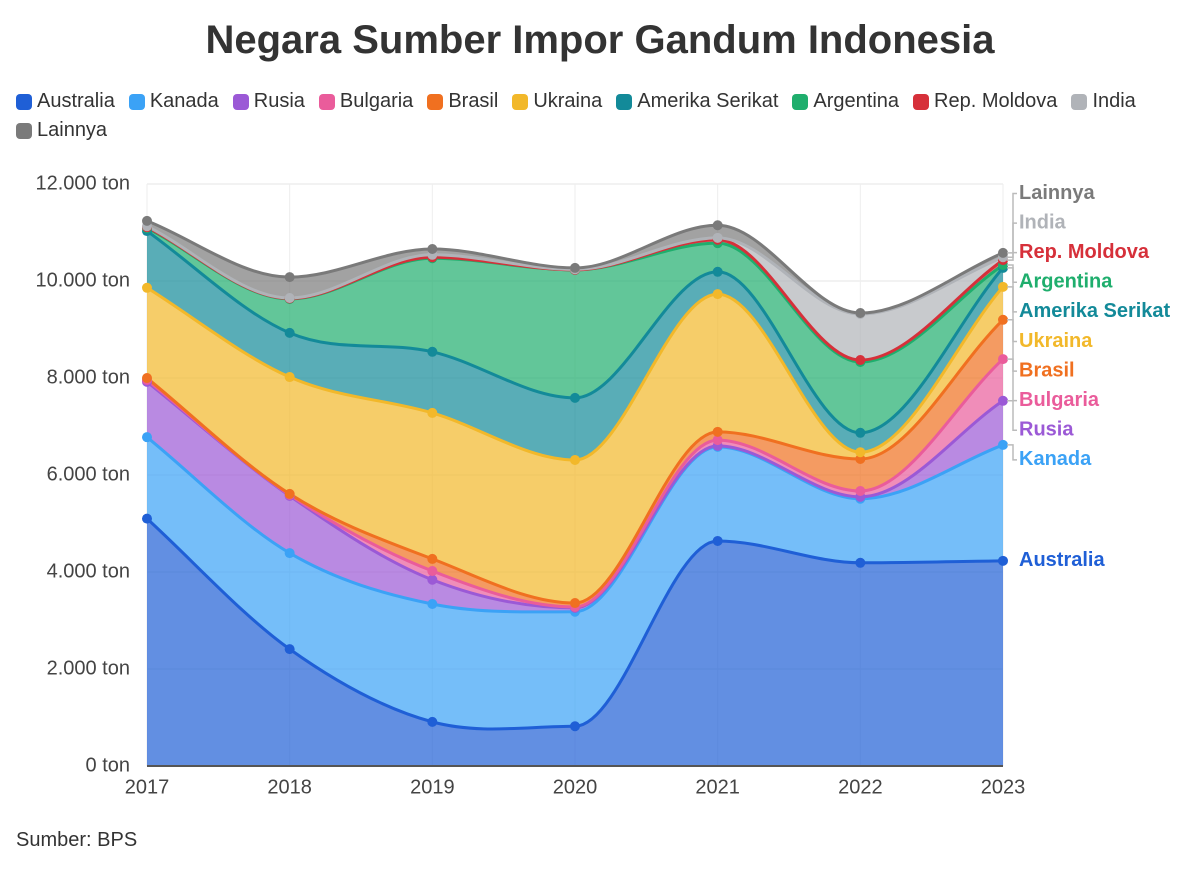  I want to click on legend-item: Rusia, so click(268, 101).